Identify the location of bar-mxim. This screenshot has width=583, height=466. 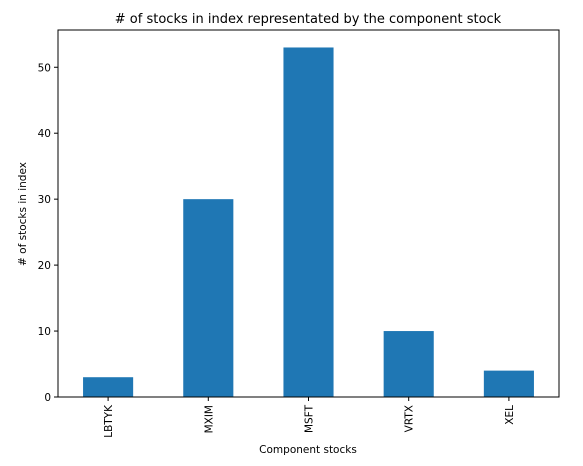
(208, 298).